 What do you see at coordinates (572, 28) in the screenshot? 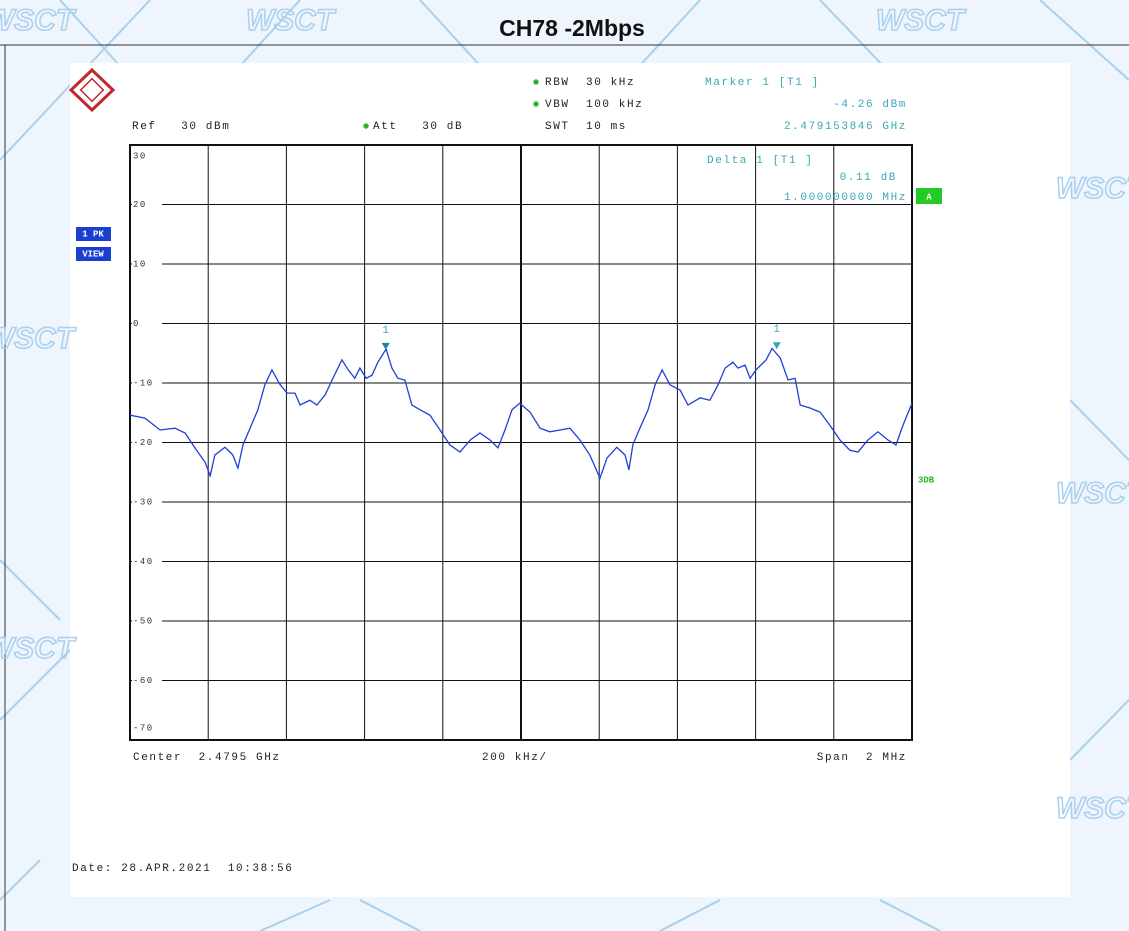
I see `chart-title: CH78 -2Mbps` at bounding box center [572, 28].